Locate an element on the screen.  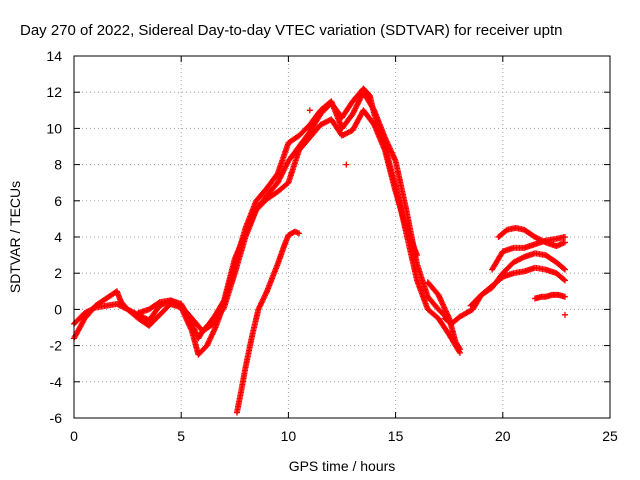
y-tick-label: 0 is located at coordinates (58, 309).